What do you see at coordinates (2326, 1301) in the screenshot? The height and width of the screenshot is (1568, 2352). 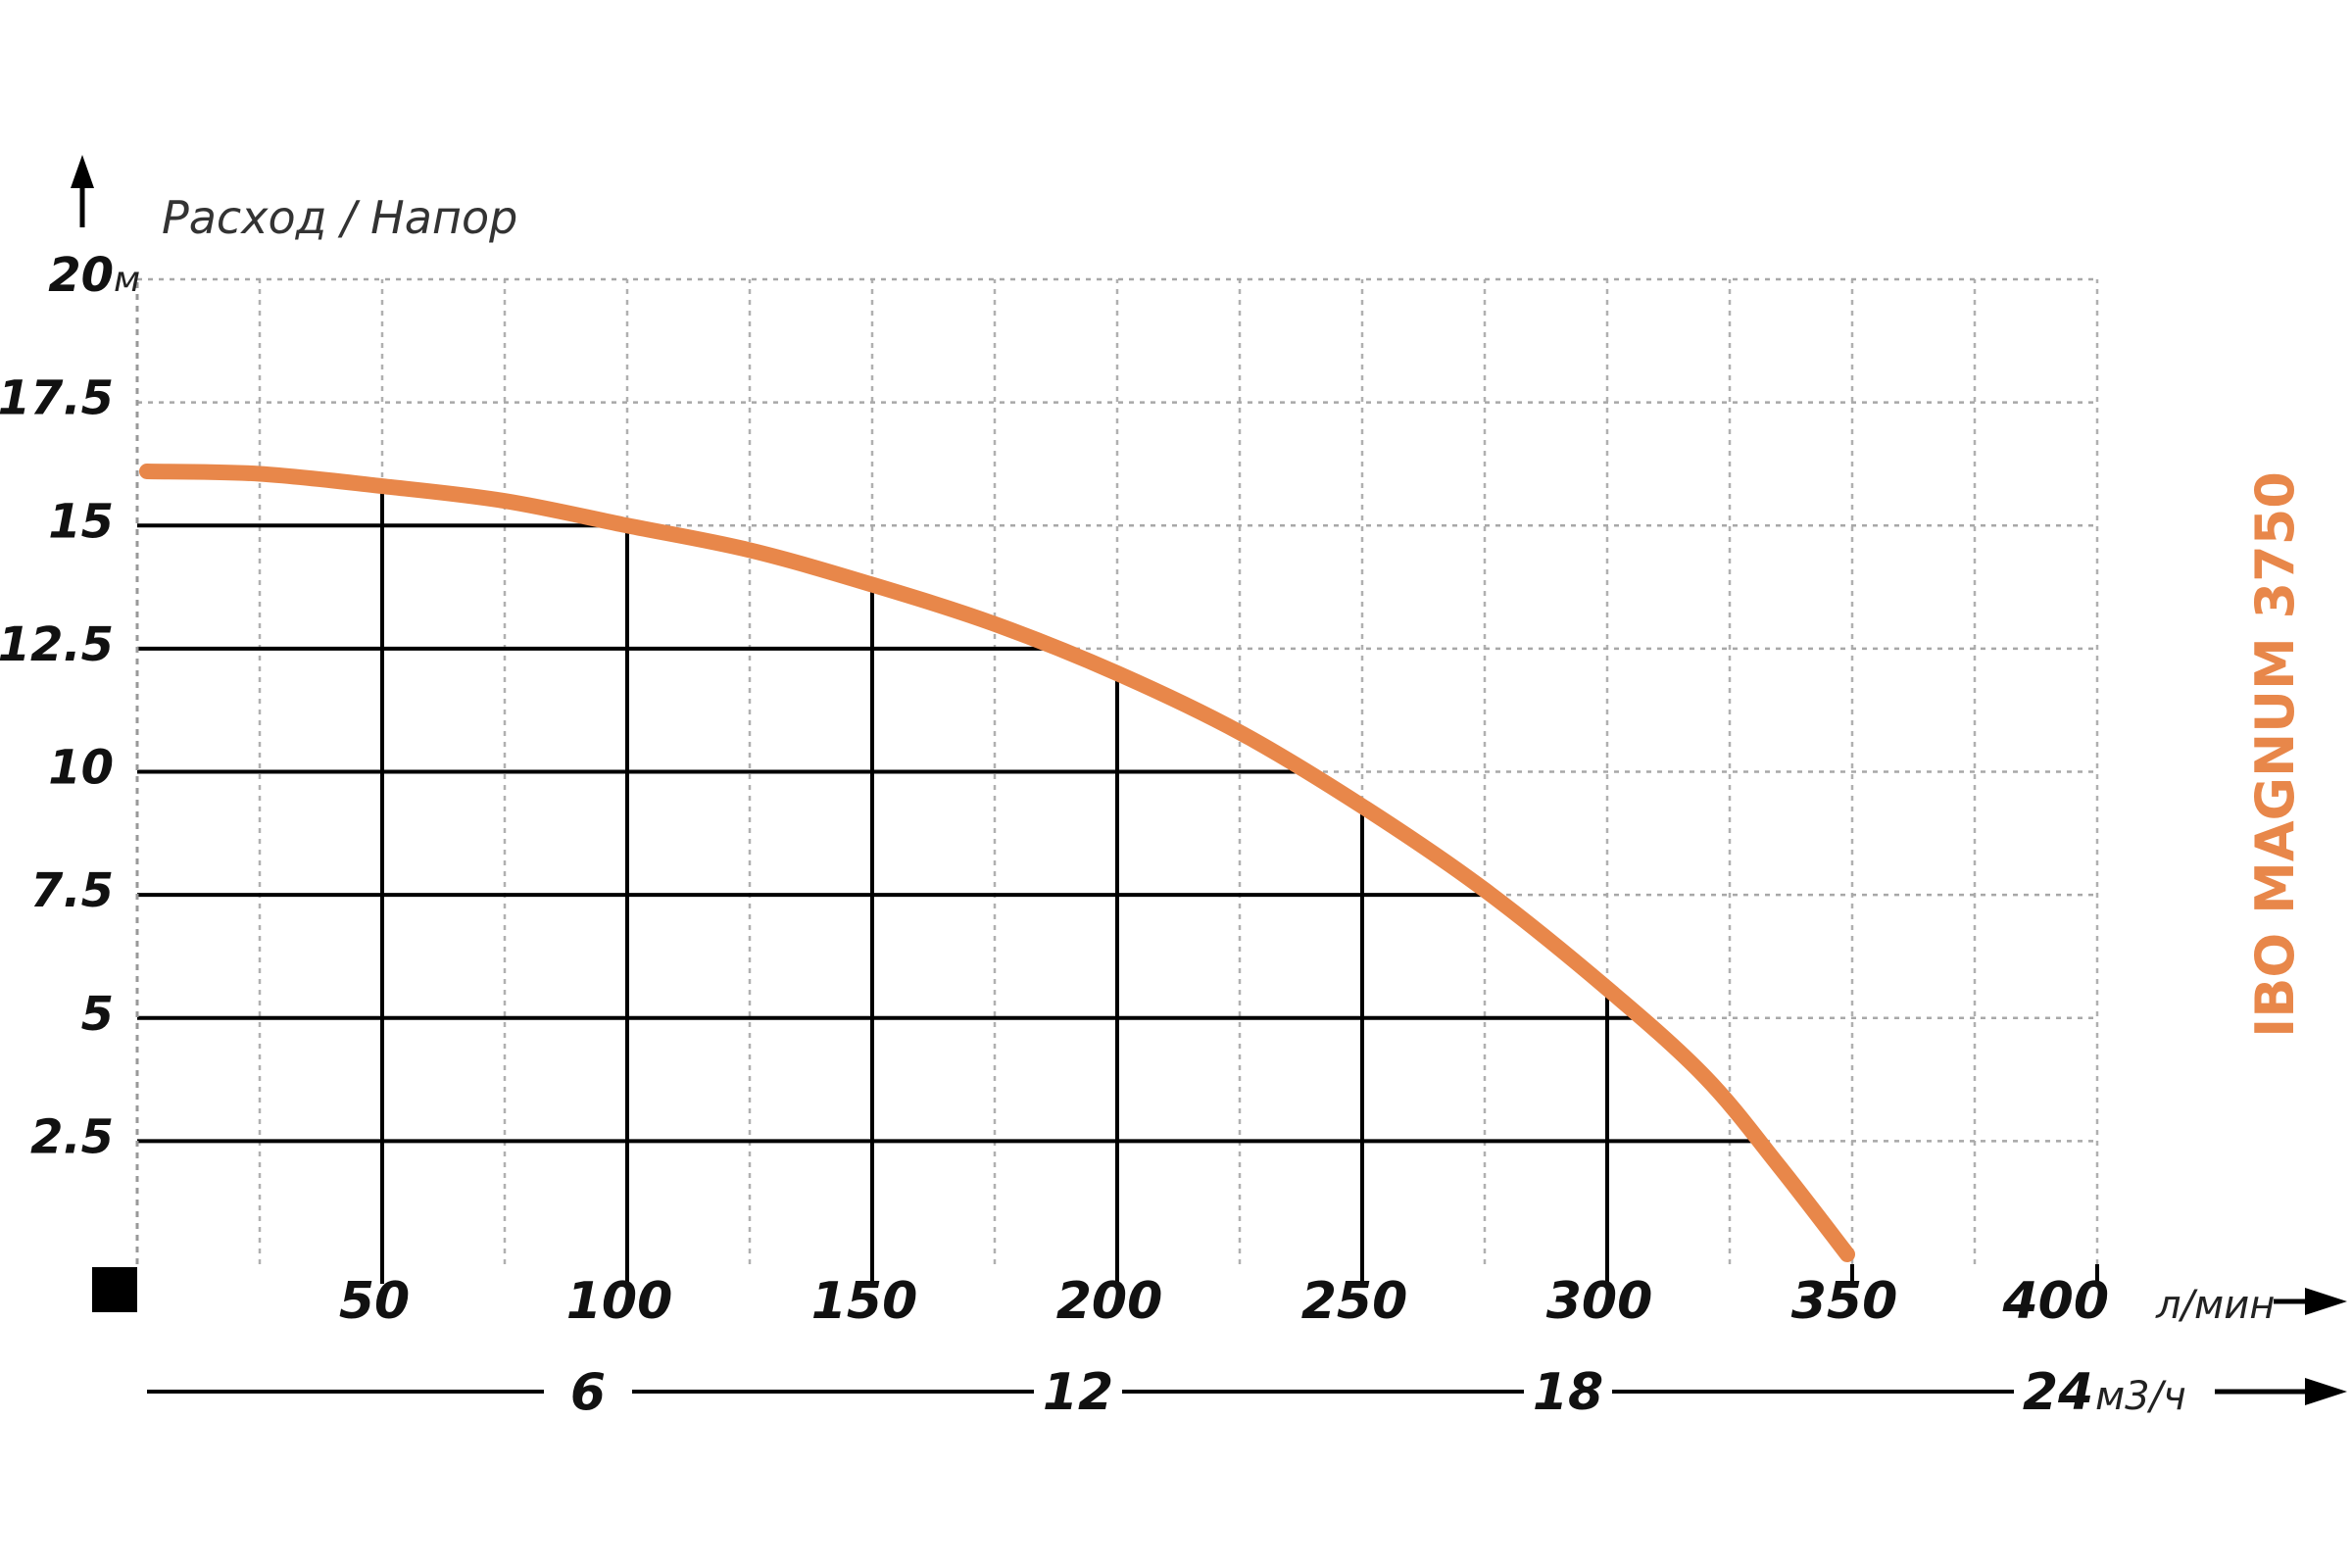 I see `x-axis-arrow-icon` at bounding box center [2326, 1301].